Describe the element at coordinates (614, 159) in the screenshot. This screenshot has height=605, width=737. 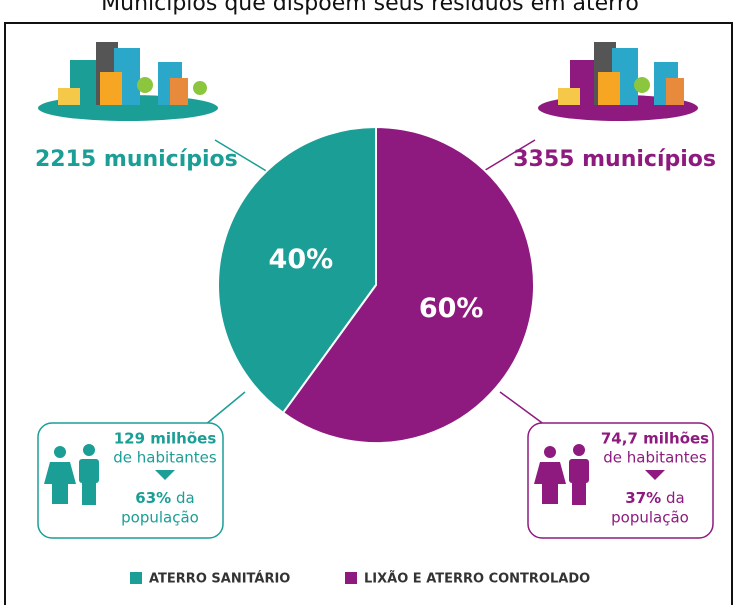
I see `municipios-label: 3355 municípios` at that location.